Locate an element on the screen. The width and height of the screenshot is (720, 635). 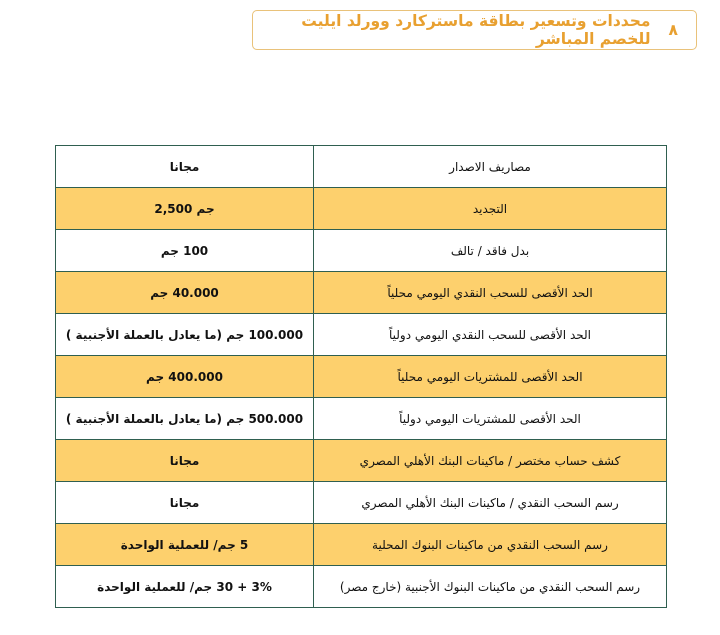
row-value: 40.000 جم is located at coordinates (184, 292).